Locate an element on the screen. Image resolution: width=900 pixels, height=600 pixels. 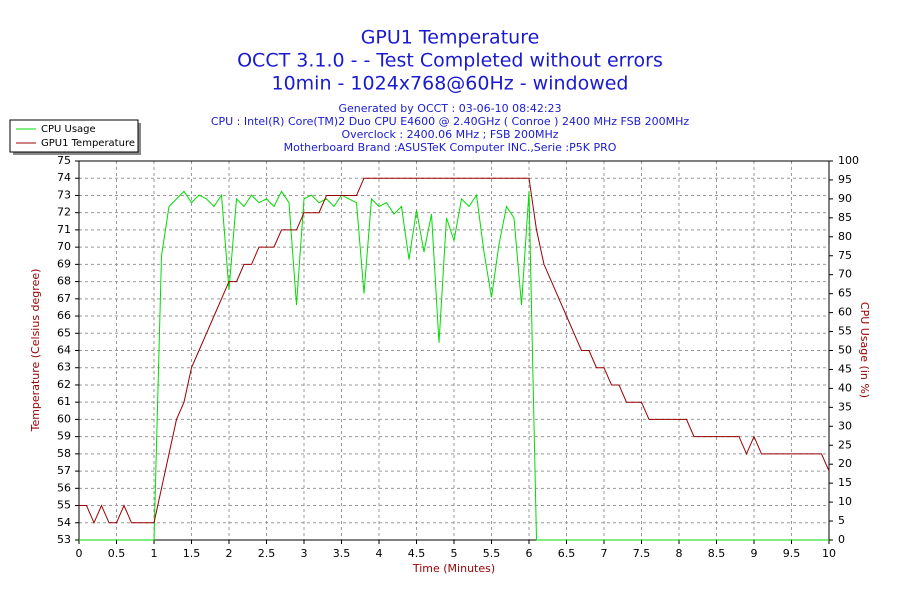
y2-axis-label: CPU Usage (in %) is located at coordinates (864, 350).